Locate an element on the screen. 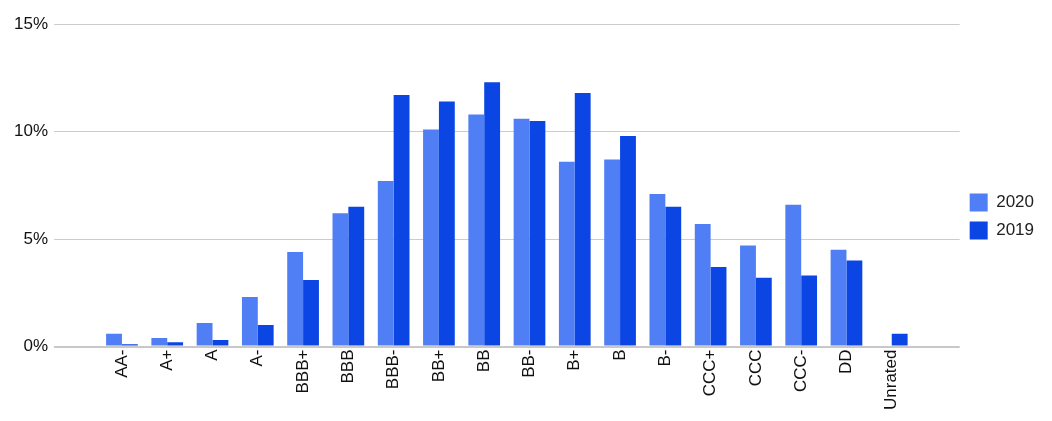 The image size is (1052, 421). x-tick-label: B is located at coordinates (619, 355).